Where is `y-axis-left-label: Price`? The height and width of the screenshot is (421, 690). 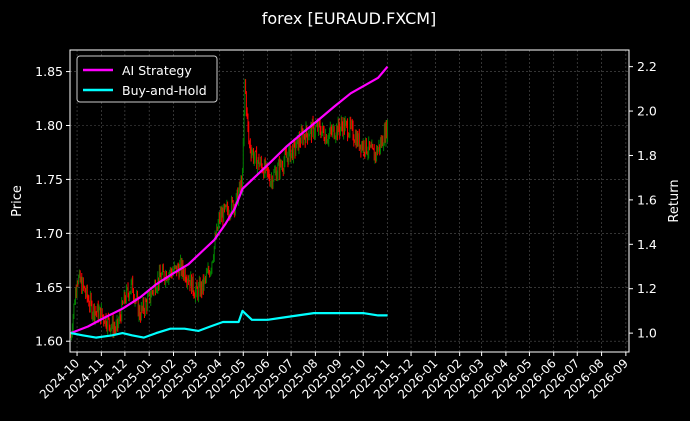
y-axis-left-label: Price is located at coordinates (17, 201).